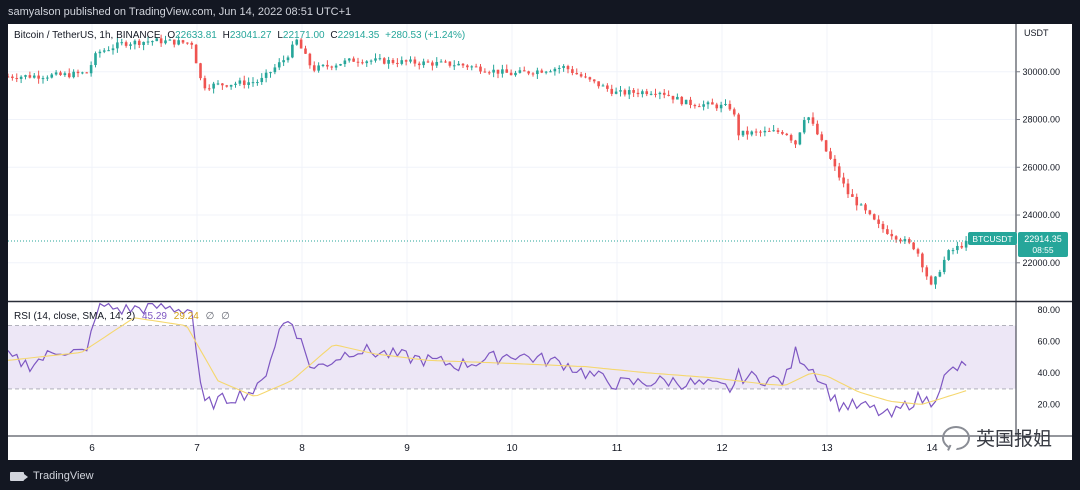 Image resolution: width=1080 pixels, height=490 pixels. What do you see at coordinates (210, 316) in the screenshot?
I see `visibility-icon-a: ∅` at bounding box center [210, 316].